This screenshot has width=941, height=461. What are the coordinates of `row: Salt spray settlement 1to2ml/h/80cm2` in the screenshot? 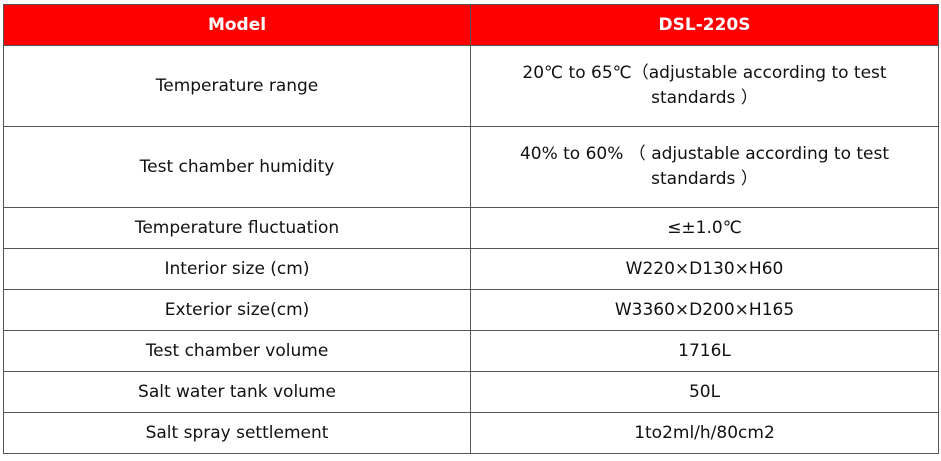 It's located at (471, 433).